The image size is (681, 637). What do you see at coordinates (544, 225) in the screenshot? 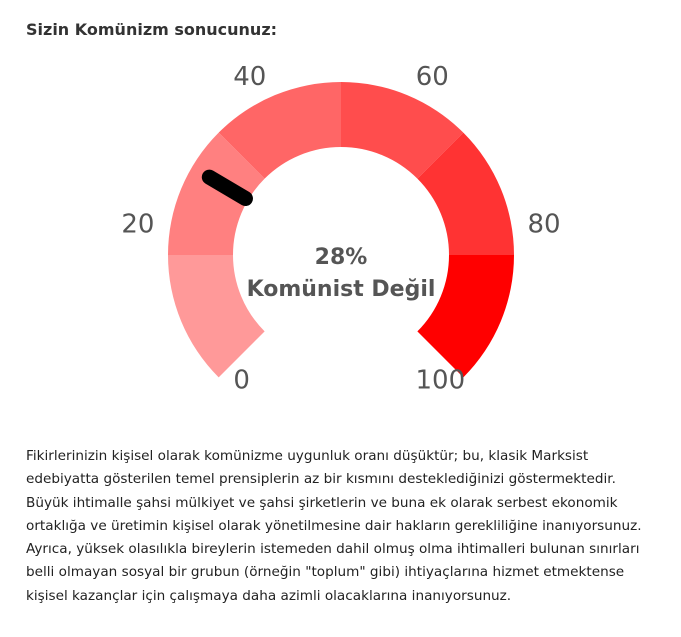
I see `gauge-tick-label: 80` at bounding box center [544, 225].